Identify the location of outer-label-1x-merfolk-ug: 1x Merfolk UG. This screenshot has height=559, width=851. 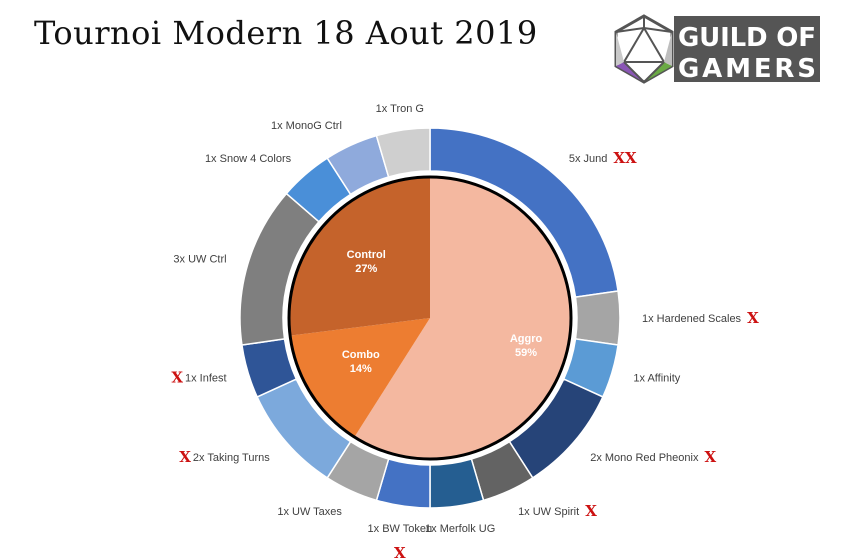
(460, 529).